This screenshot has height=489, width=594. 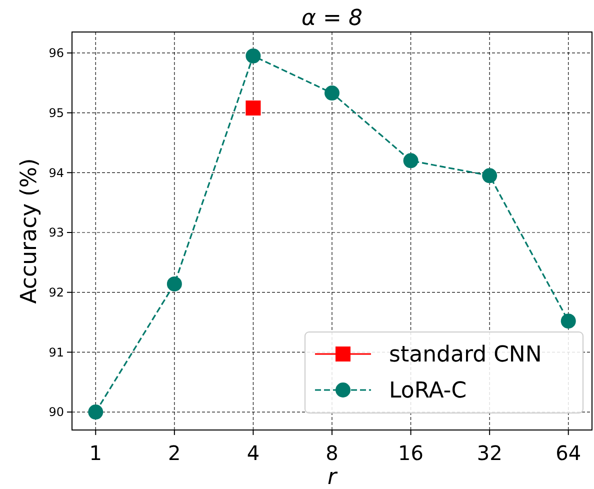 What do you see at coordinates (332, 18) in the screenshot?
I see `chart-title: α = 8` at bounding box center [332, 18].